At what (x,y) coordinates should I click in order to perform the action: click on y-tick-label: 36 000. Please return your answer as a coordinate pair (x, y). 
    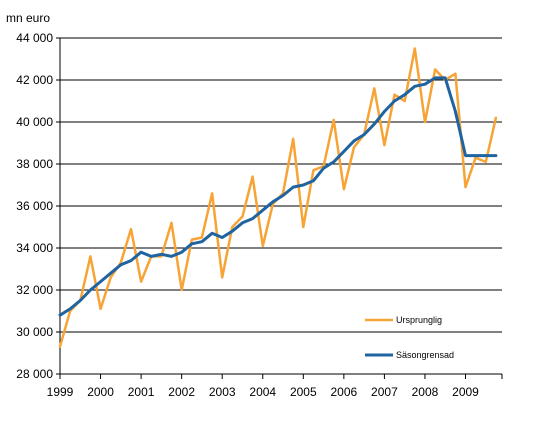
    Looking at the image, I should click on (34, 206).